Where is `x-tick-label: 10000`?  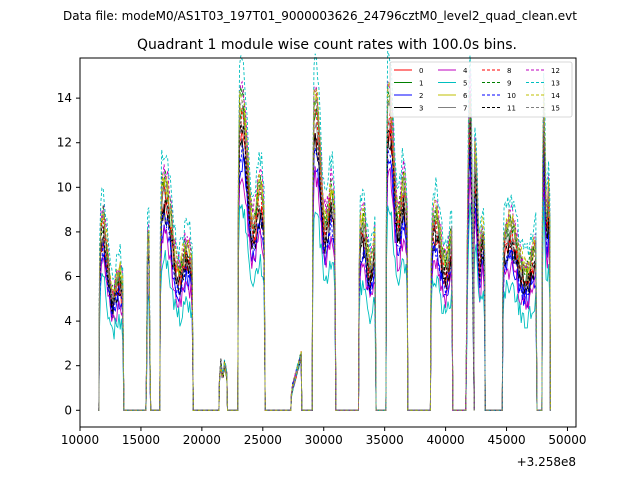 x-tick-label: 10000 is located at coordinates (80, 440).